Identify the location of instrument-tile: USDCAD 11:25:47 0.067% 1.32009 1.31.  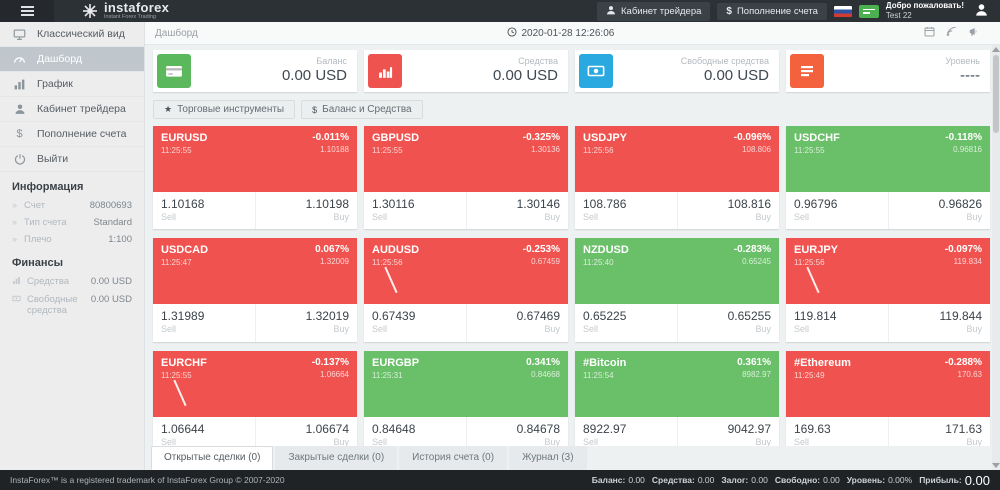
(255, 290).